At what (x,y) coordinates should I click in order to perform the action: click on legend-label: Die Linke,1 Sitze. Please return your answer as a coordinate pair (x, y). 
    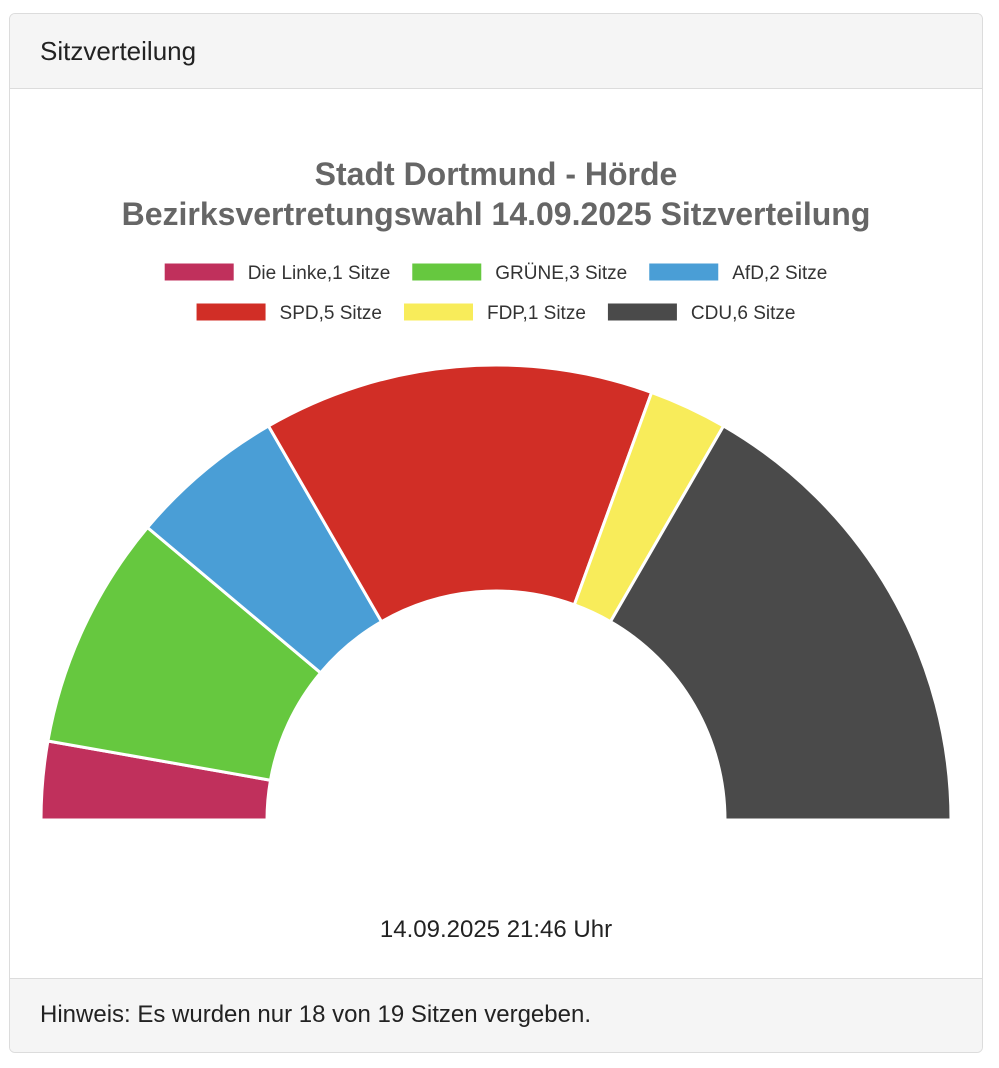
    Looking at the image, I should click on (319, 273).